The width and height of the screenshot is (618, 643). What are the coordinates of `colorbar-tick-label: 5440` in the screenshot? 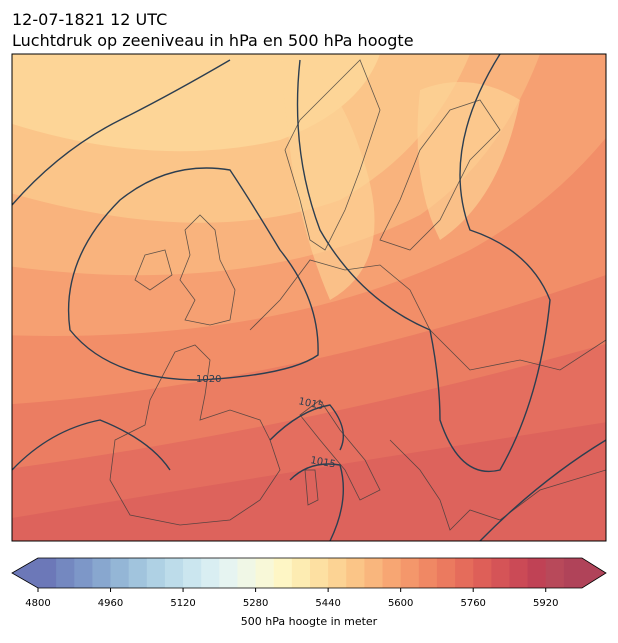 It's located at (327, 603).